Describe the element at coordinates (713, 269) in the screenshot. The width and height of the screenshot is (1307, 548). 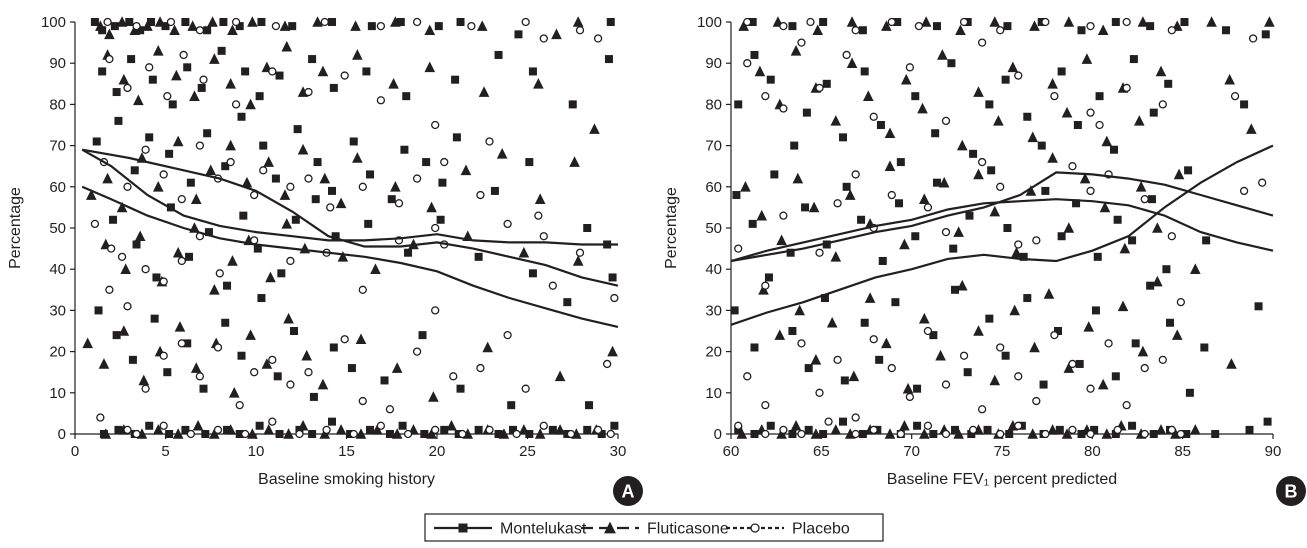
I see `y-tick-label: 40` at that location.